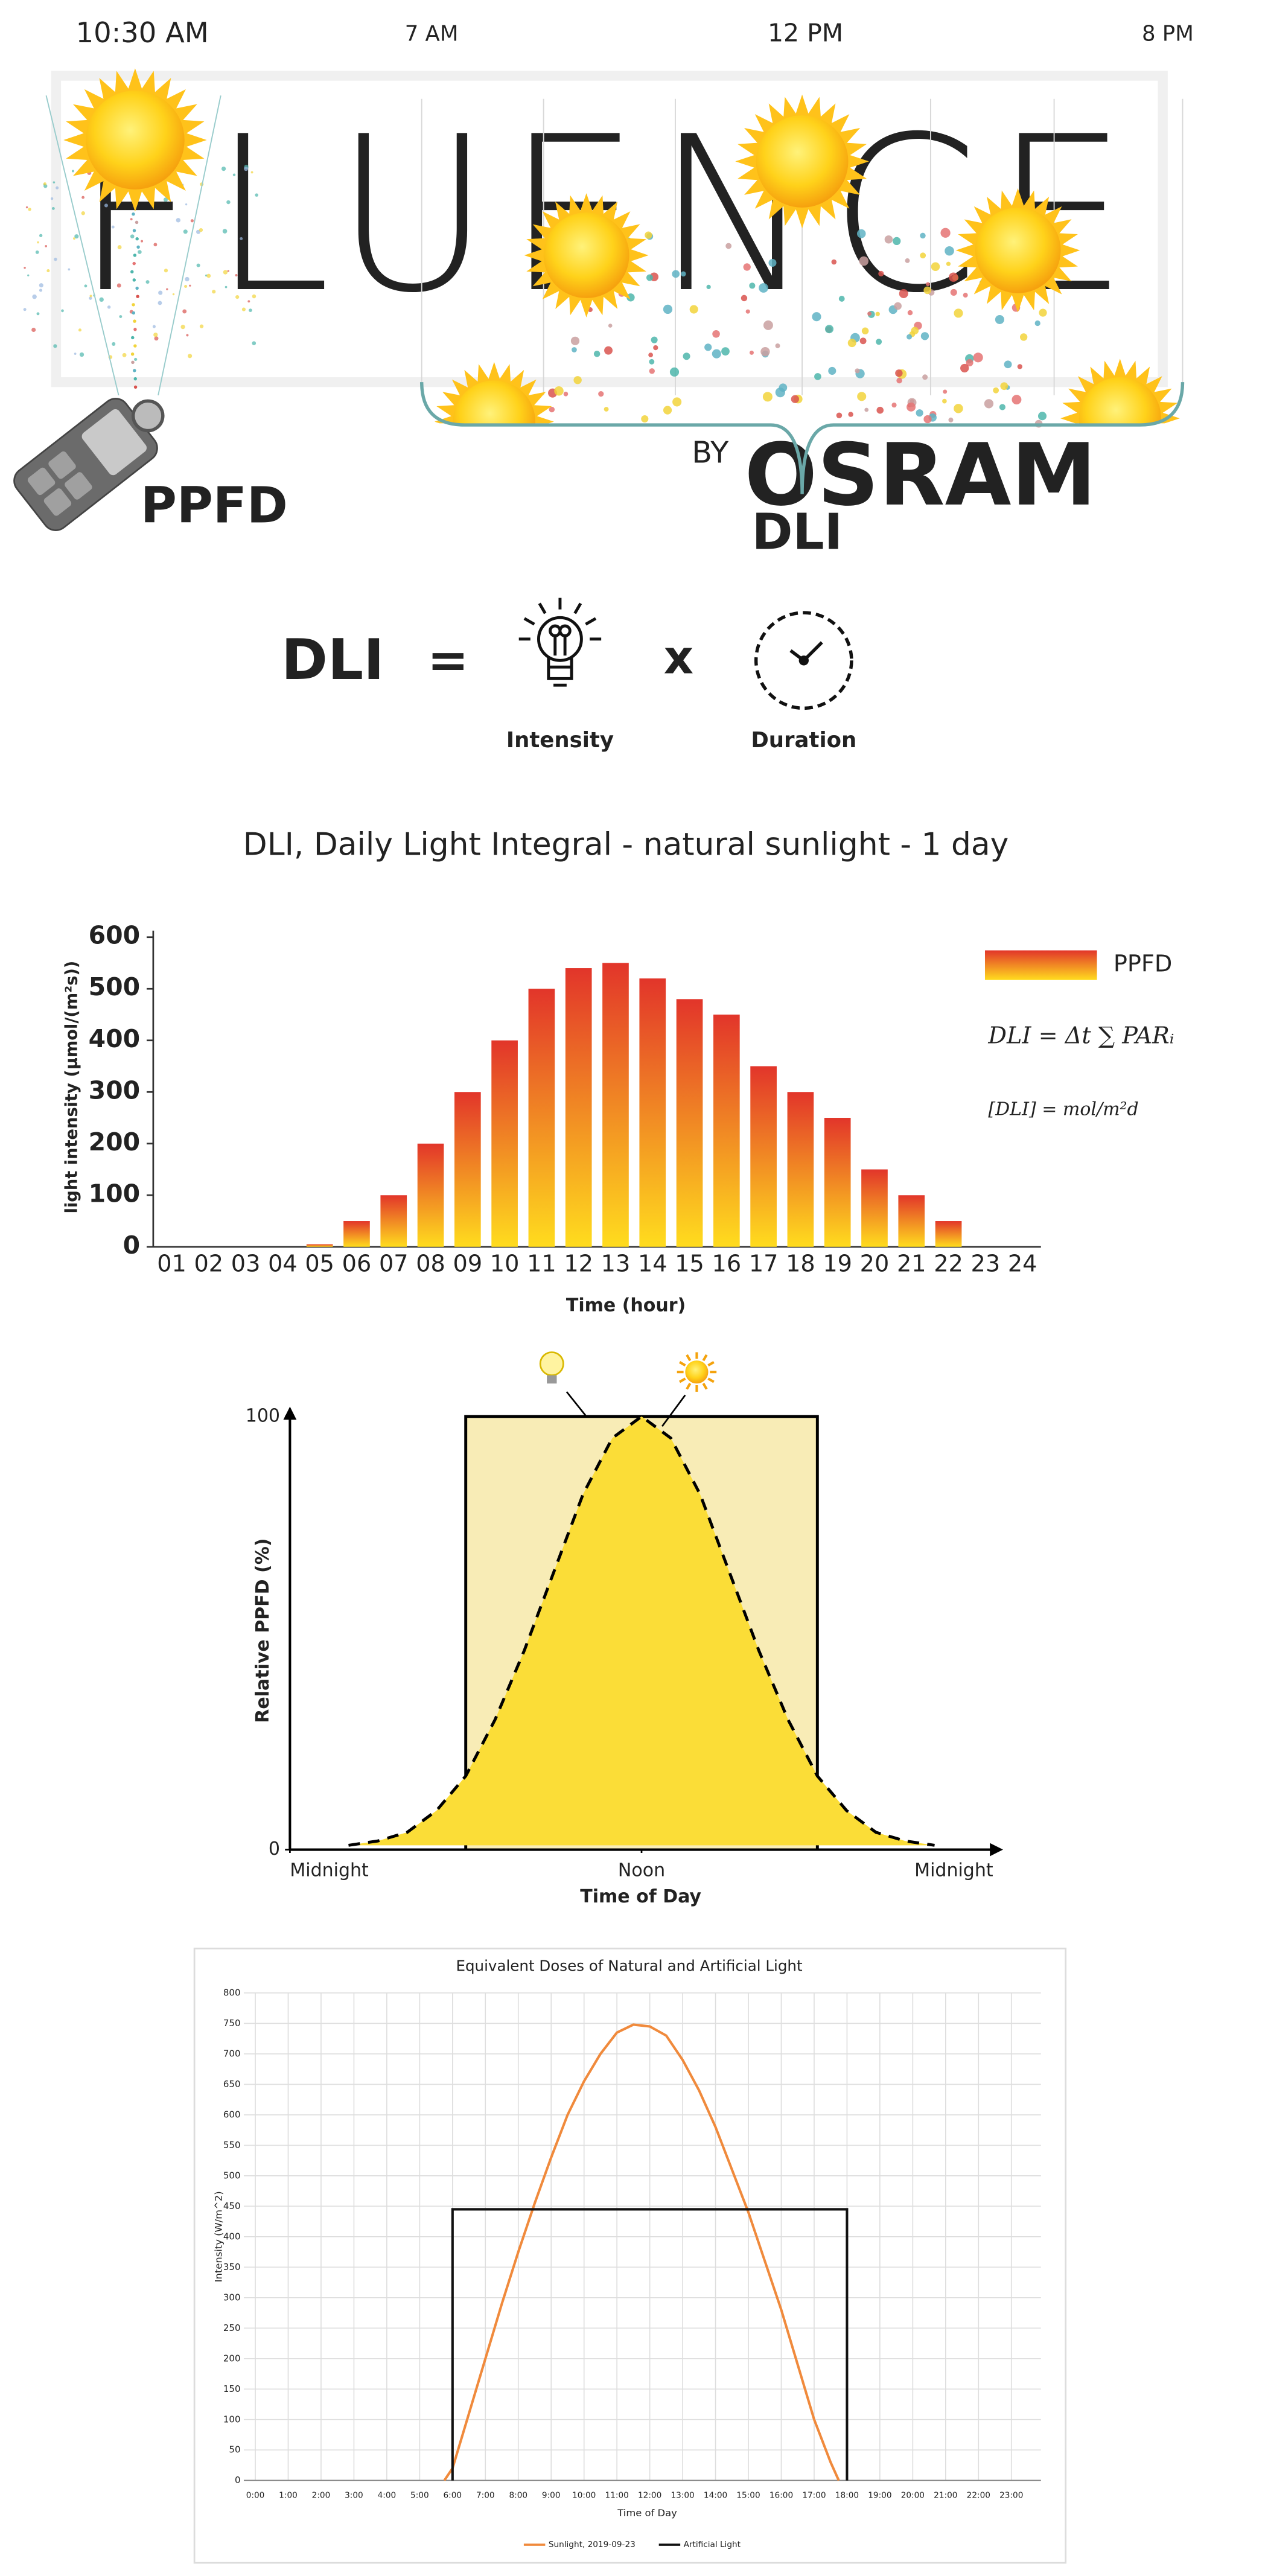 The height and width of the screenshot is (2576, 1265). I want to click on time-label: 7 AM, so click(432, 33).